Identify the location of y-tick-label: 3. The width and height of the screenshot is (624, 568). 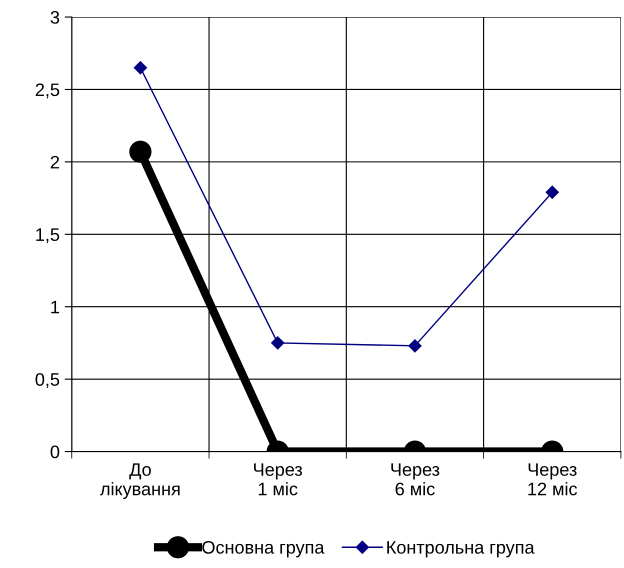
(55, 17).